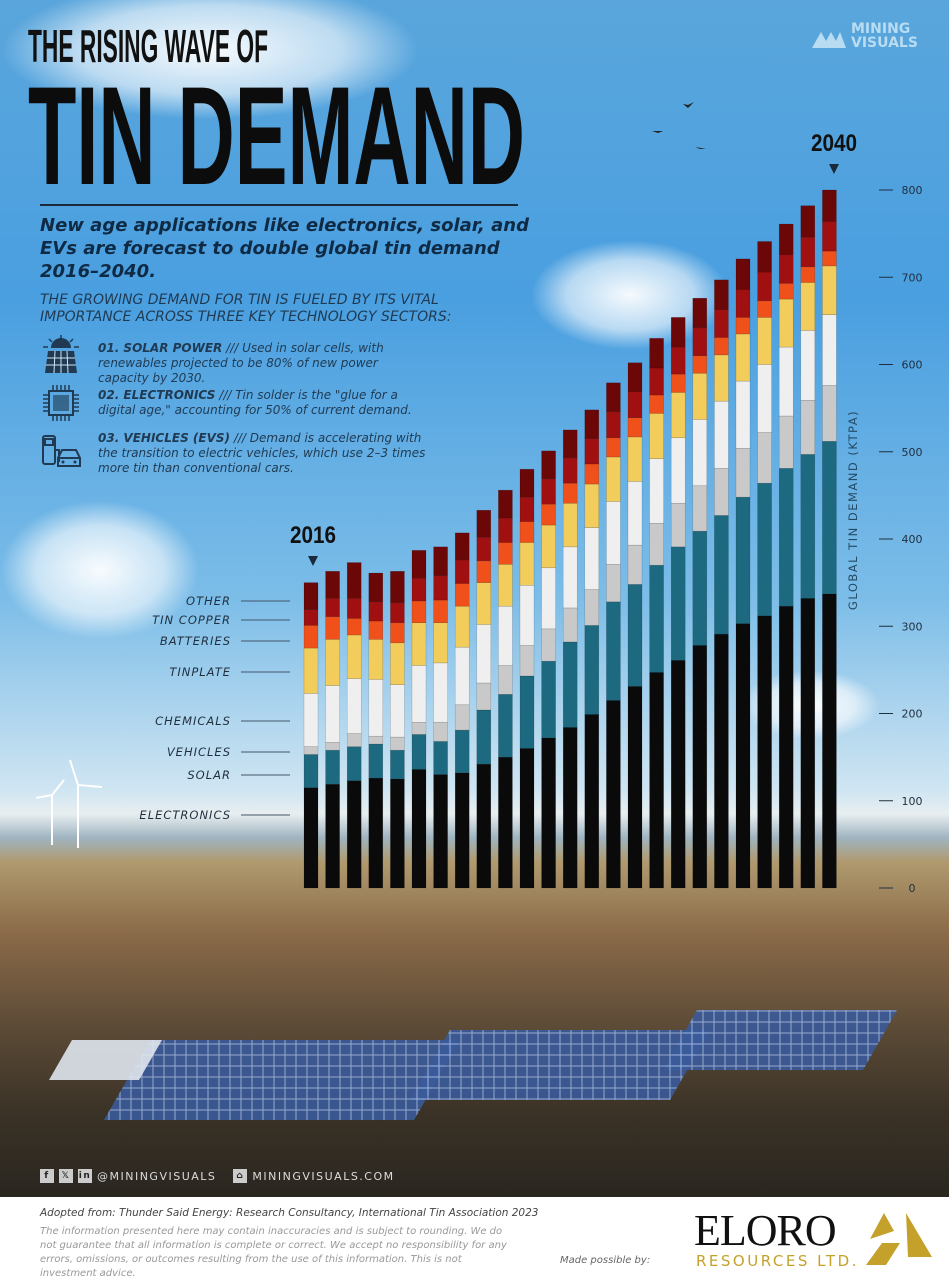  Describe the element at coordinates (193, 721) in the screenshot. I see `legend-label: CHEMICALS` at that location.